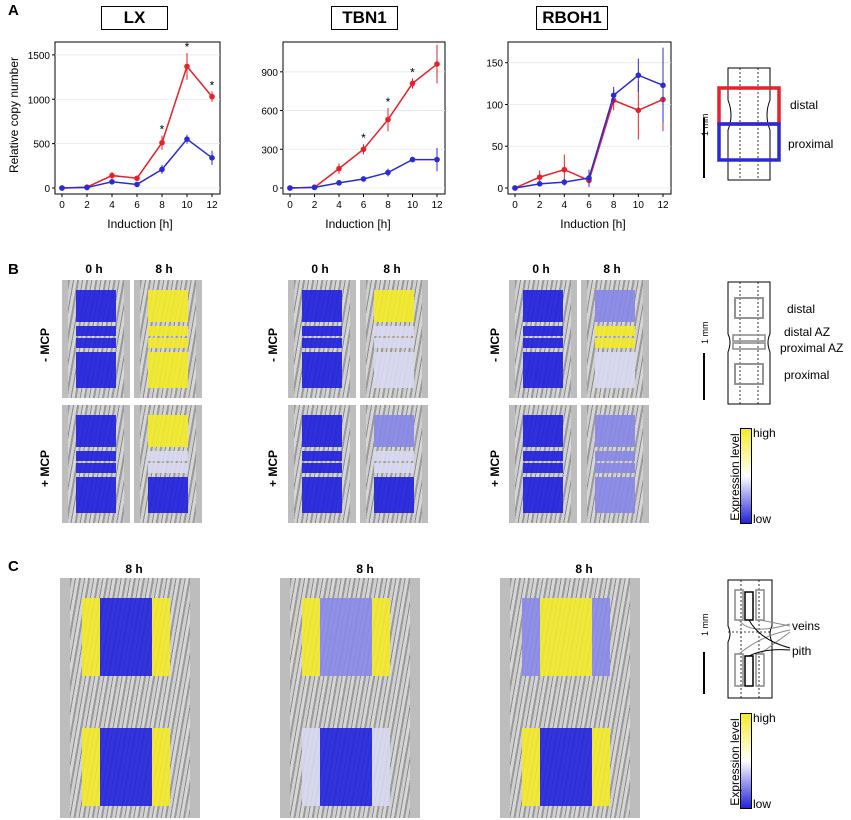  What do you see at coordinates (269, 112) in the screenshot?
I see `y-tick-label: 600` at bounding box center [269, 112].